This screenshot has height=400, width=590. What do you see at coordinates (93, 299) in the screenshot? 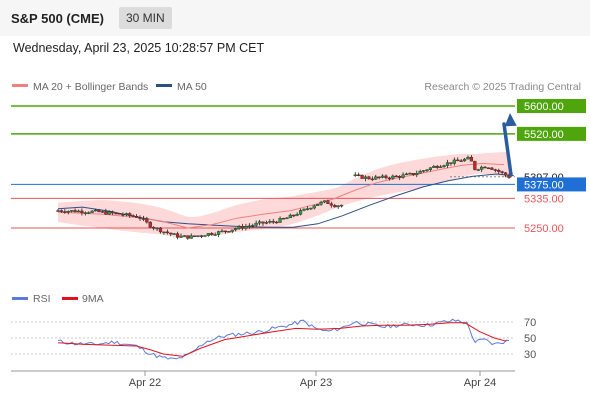
I see `ma9-legend-label: 9MA` at bounding box center [93, 299].